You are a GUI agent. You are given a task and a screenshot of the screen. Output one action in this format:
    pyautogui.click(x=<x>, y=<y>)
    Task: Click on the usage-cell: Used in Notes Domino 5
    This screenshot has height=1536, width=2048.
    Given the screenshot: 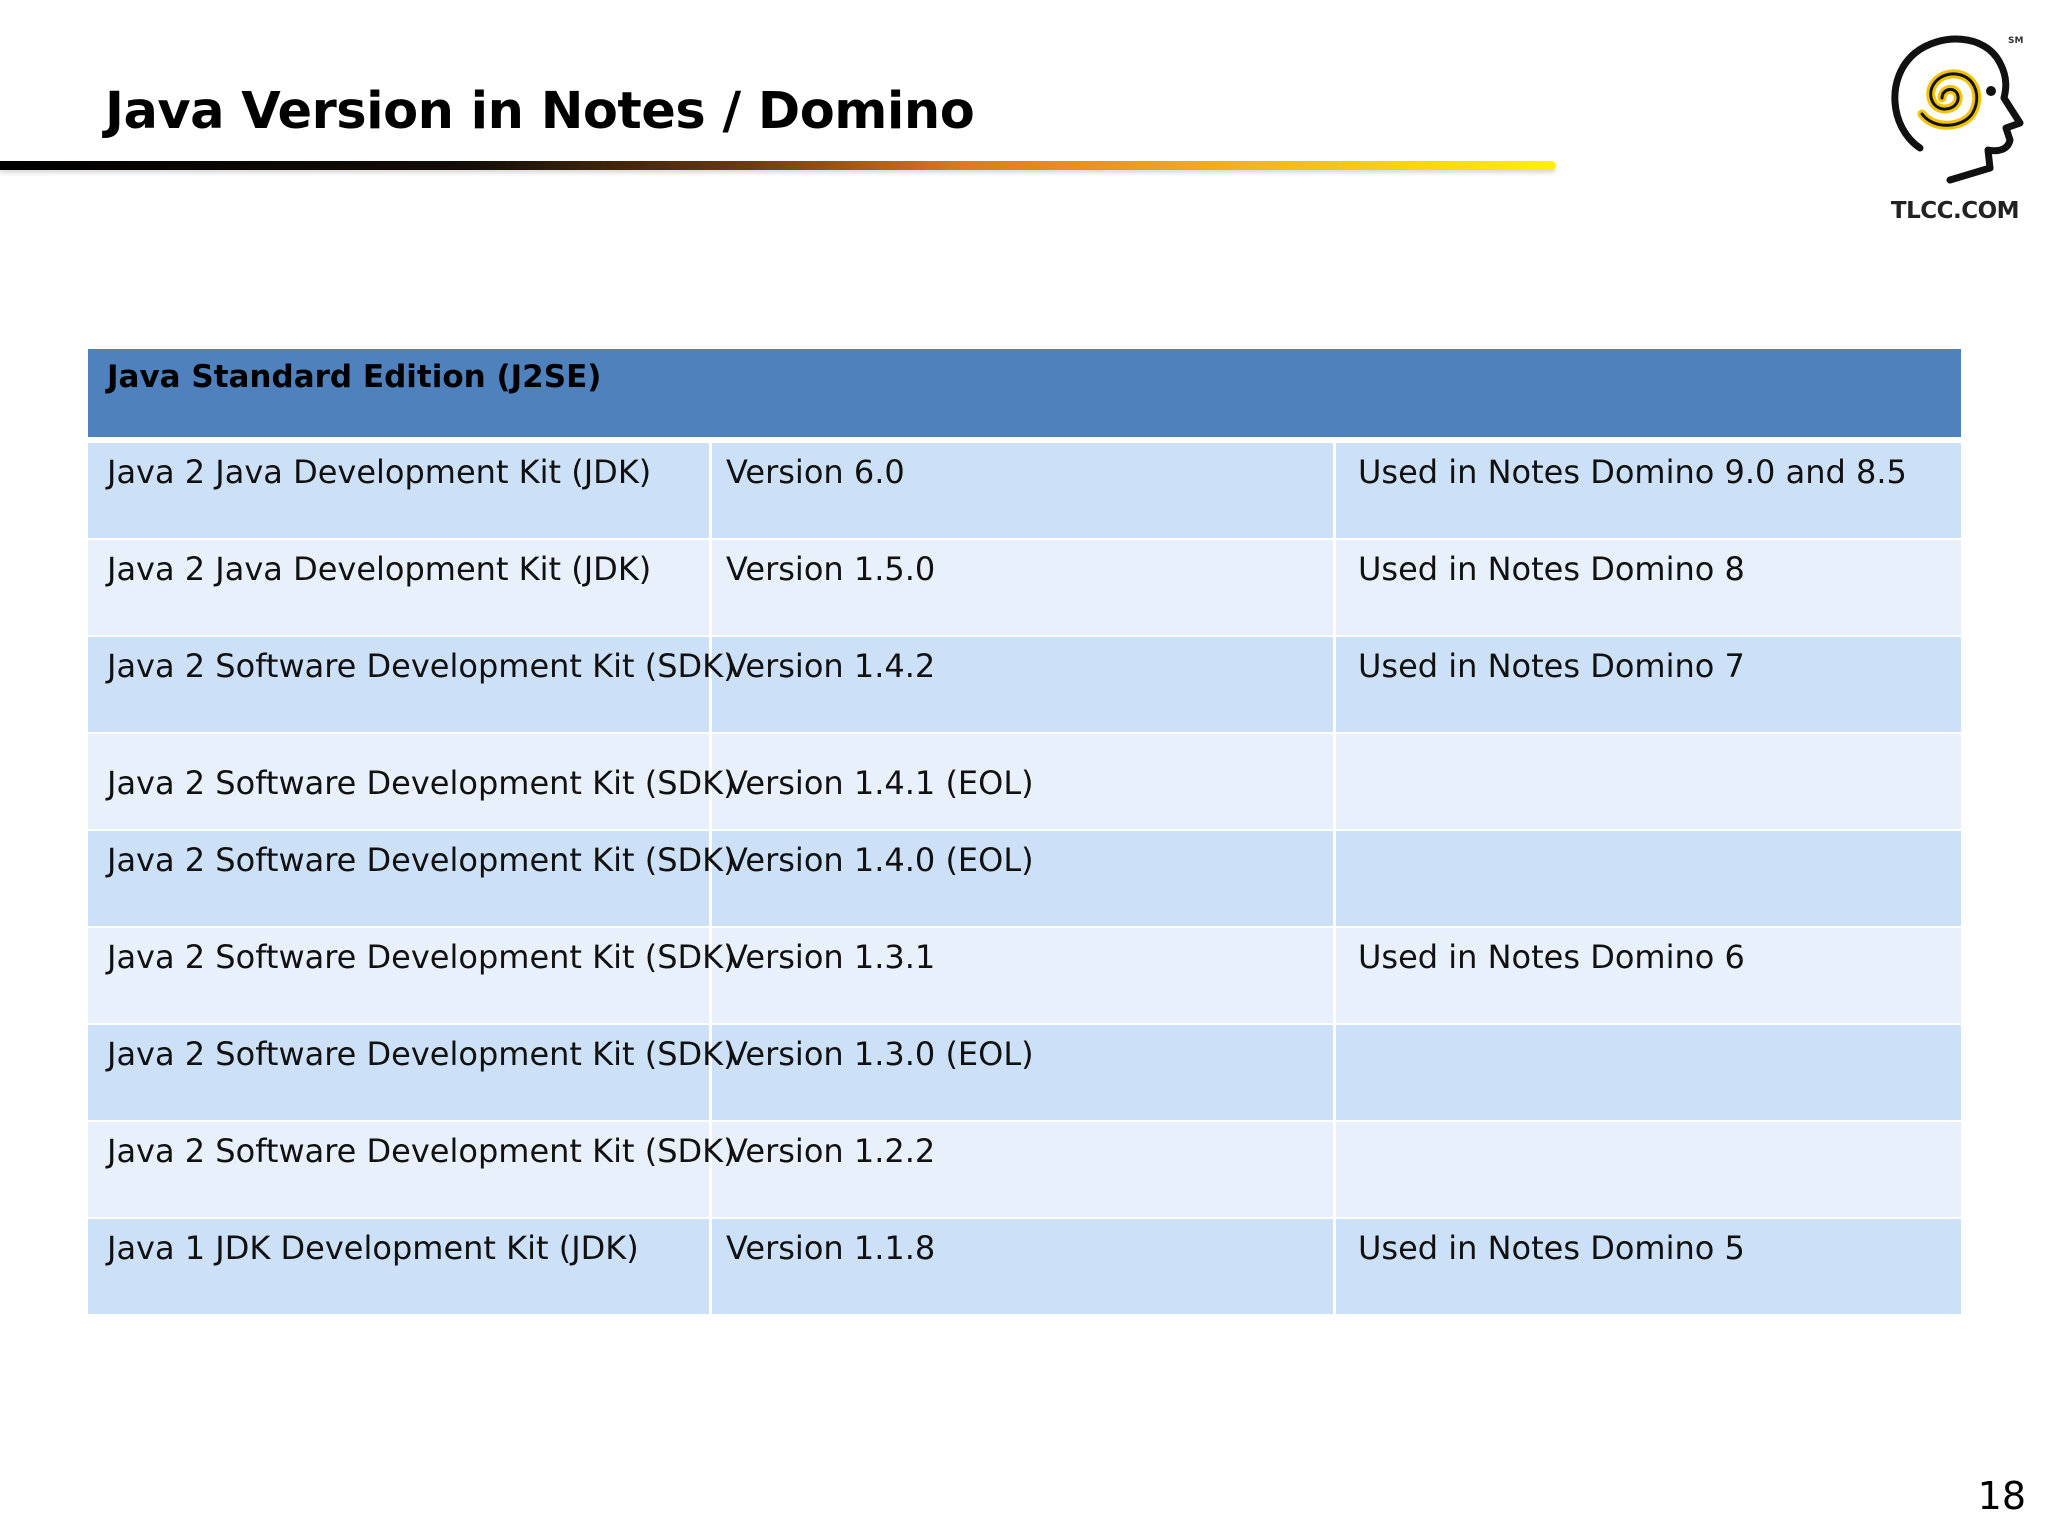 What is the action you would take?
    pyautogui.click(x=1551, y=1248)
    